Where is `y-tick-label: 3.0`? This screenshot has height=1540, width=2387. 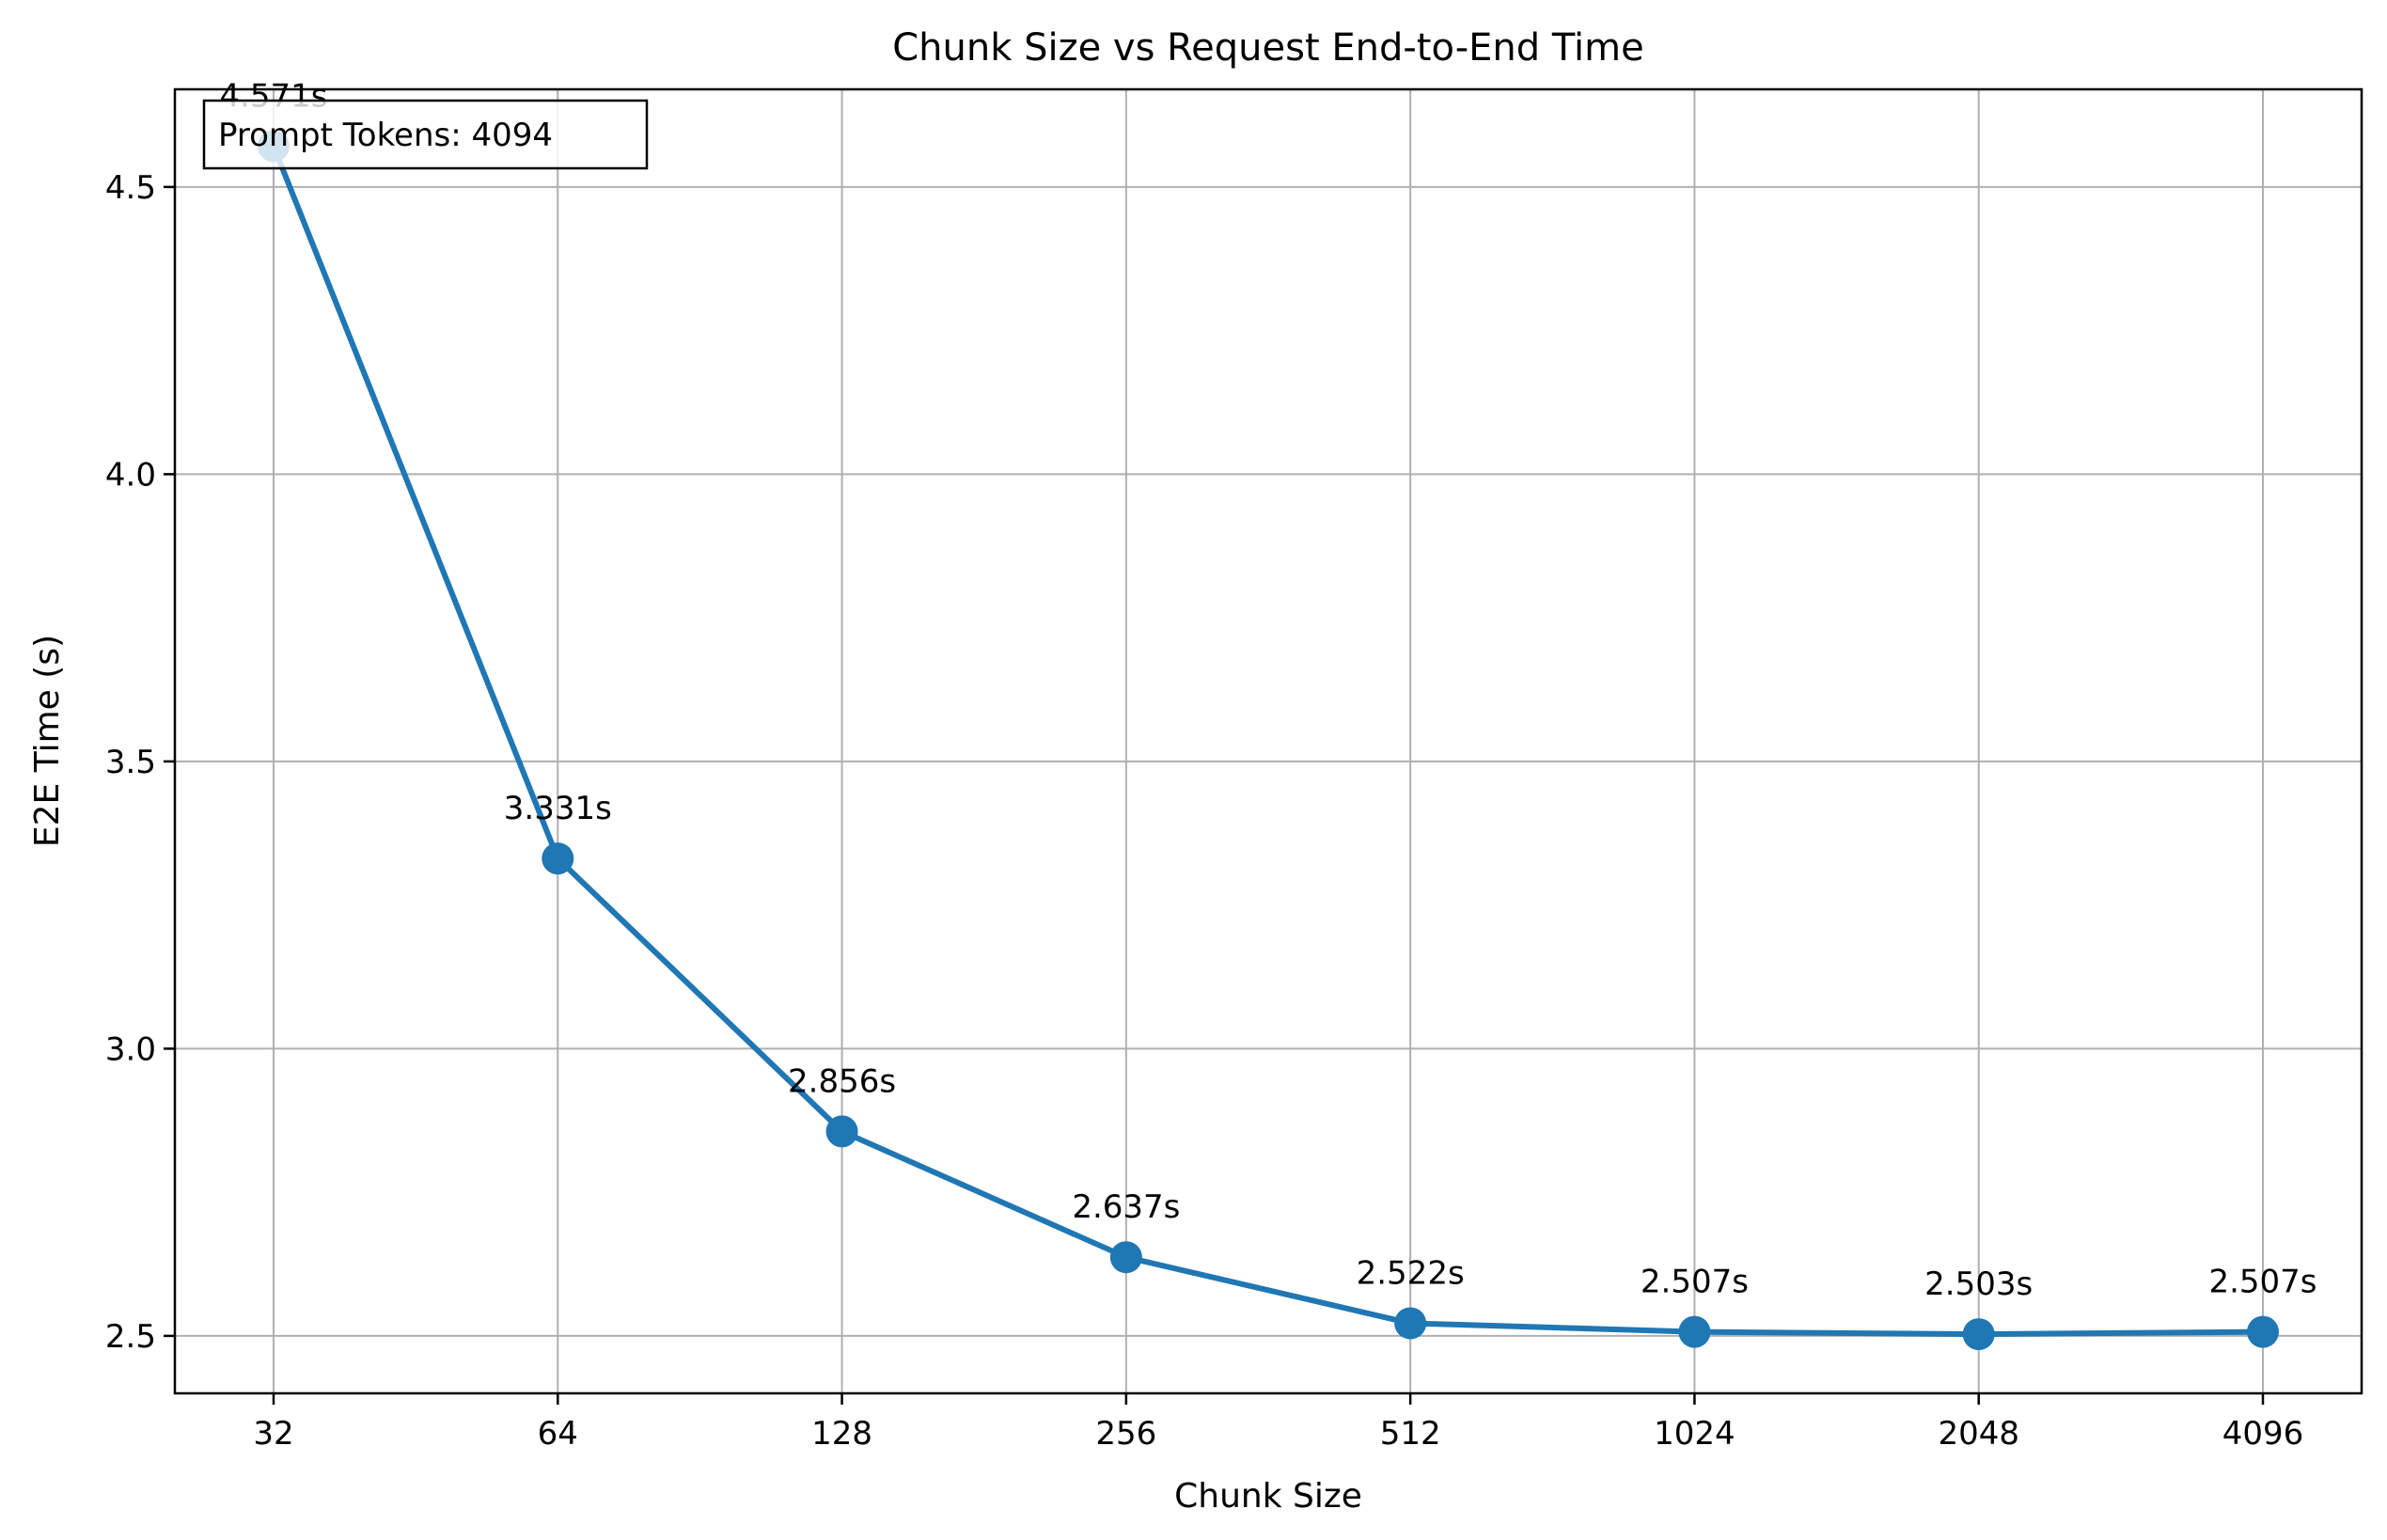 y-tick-label: 3.0 is located at coordinates (130, 1049).